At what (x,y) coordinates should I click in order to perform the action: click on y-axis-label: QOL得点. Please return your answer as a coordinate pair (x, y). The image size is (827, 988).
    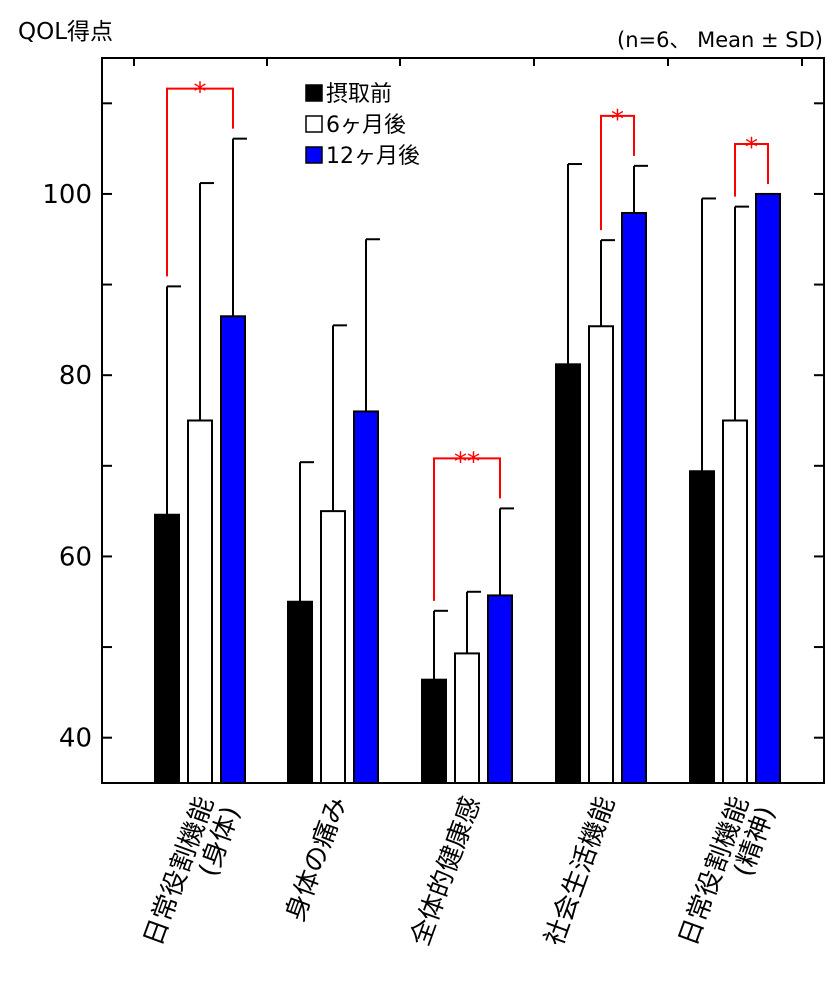
    Looking at the image, I should click on (66, 32).